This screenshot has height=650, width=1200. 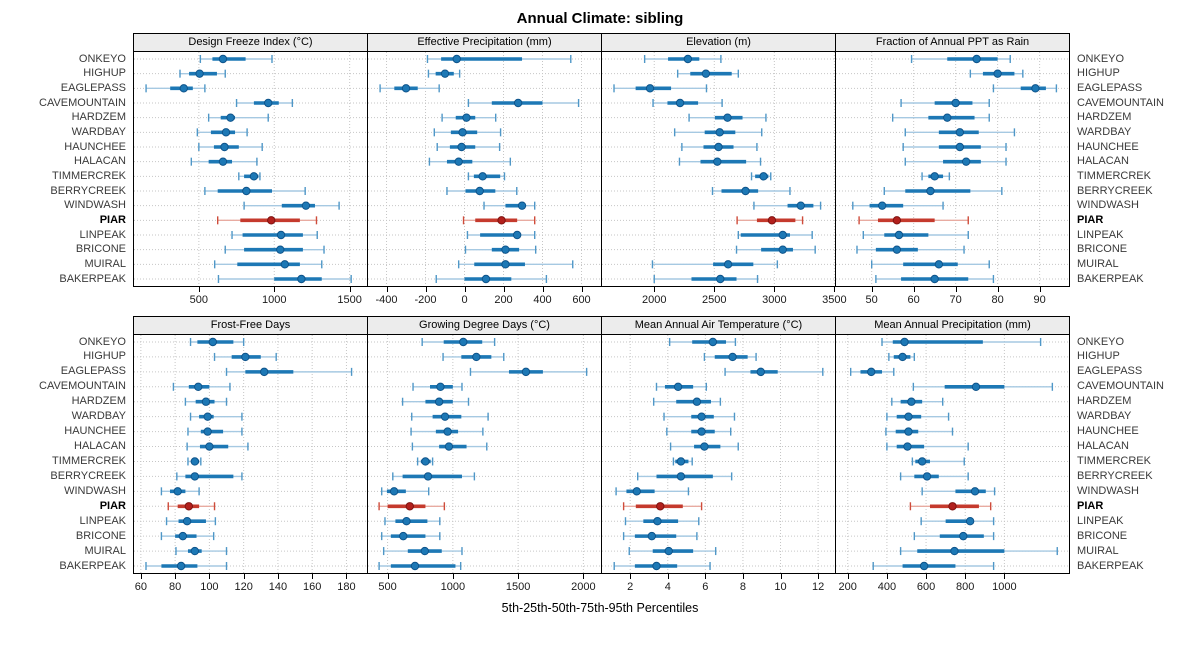 What do you see at coordinates (1025, 88) in the screenshot?
I see `series-eaglepass` at bounding box center [1025, 88].